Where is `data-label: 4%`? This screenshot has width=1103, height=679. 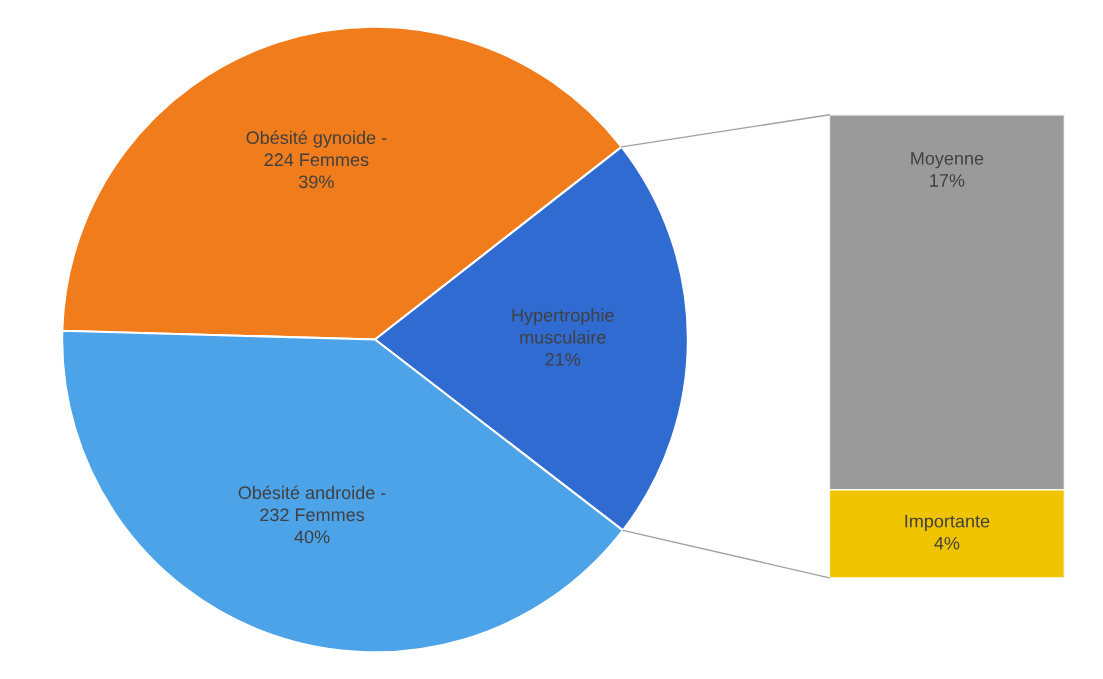 data-label: 4% is located at coordinates (947, 543).